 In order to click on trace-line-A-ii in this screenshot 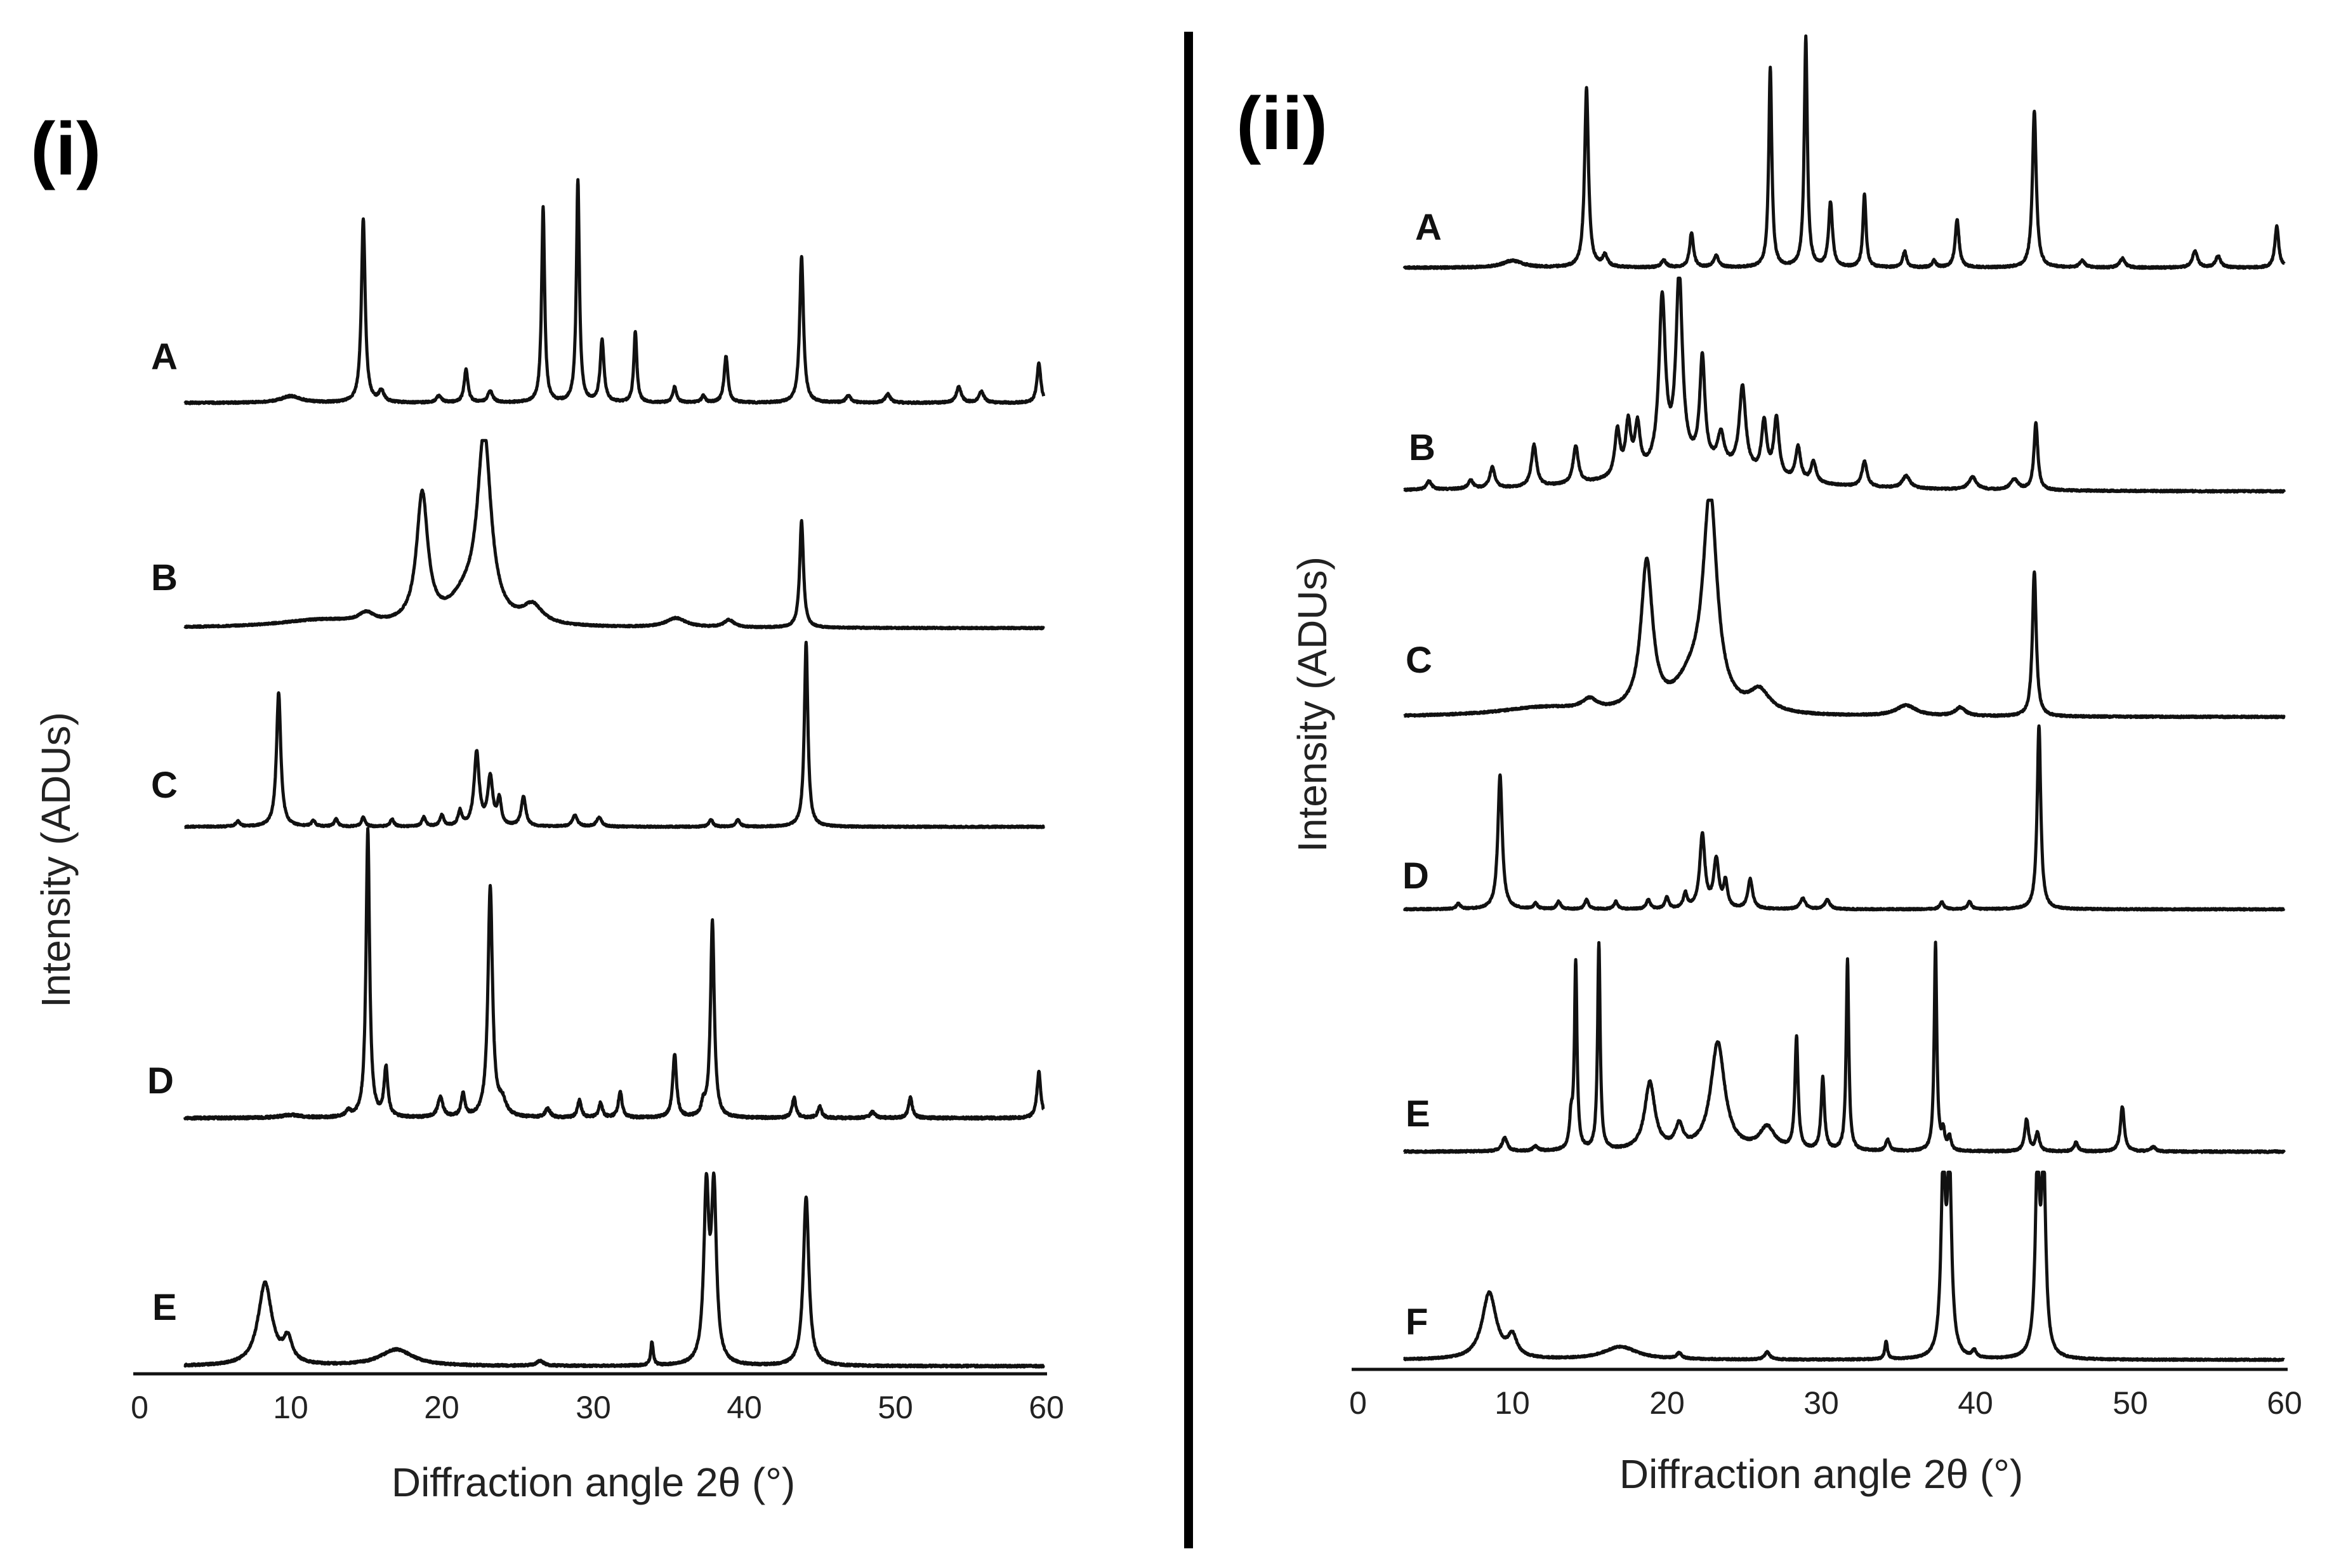, I will do `click(1844, 152)`.